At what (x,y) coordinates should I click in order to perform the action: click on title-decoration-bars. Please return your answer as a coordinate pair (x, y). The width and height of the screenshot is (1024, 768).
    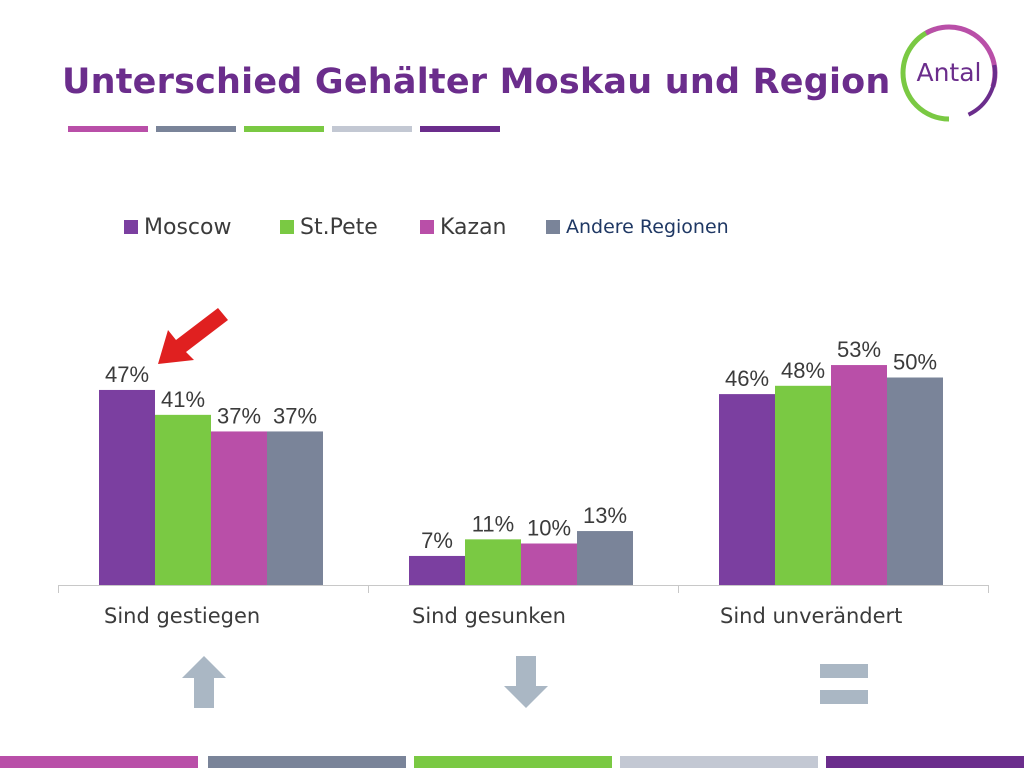
    Looking at the image, I should click on (288, 129).